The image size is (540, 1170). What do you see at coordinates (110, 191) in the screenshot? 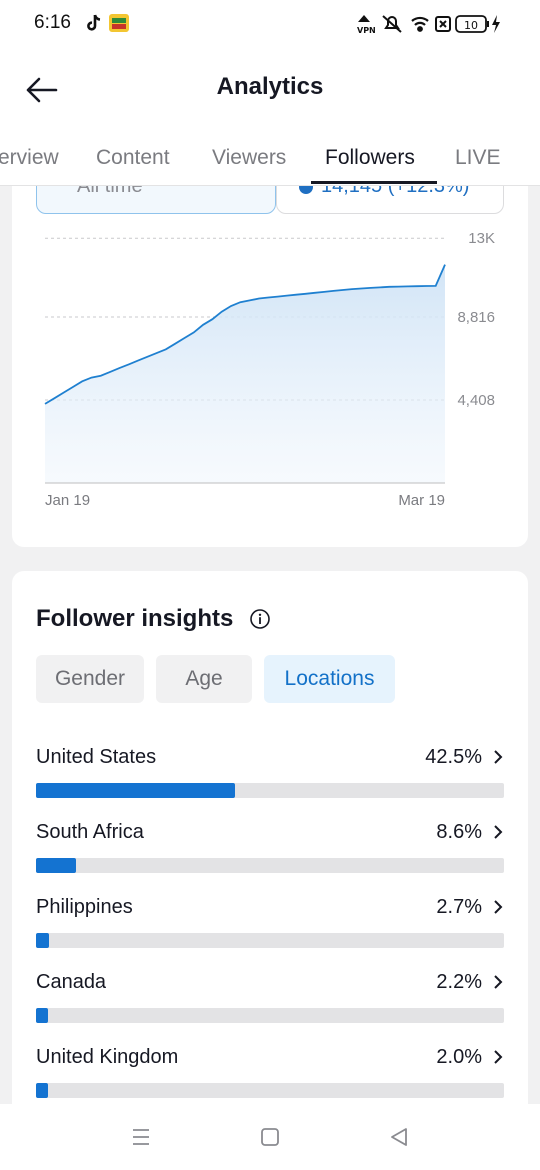
I see `metric-date-range-text: All time` at bounding box center [110, 191].